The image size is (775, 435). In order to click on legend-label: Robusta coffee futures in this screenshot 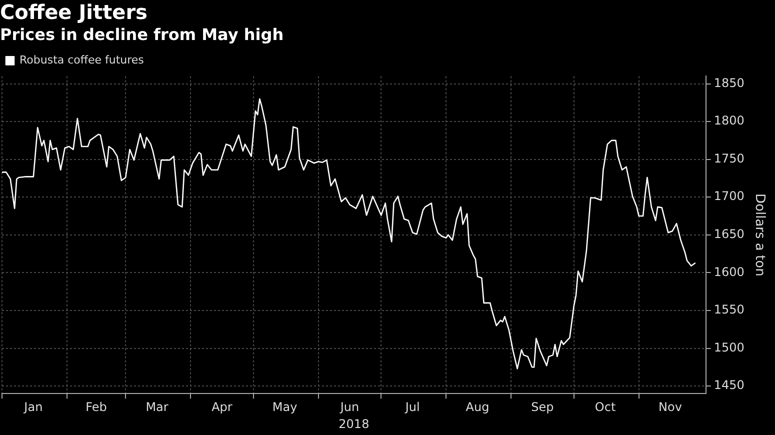, I will do `click(82, 60)`.